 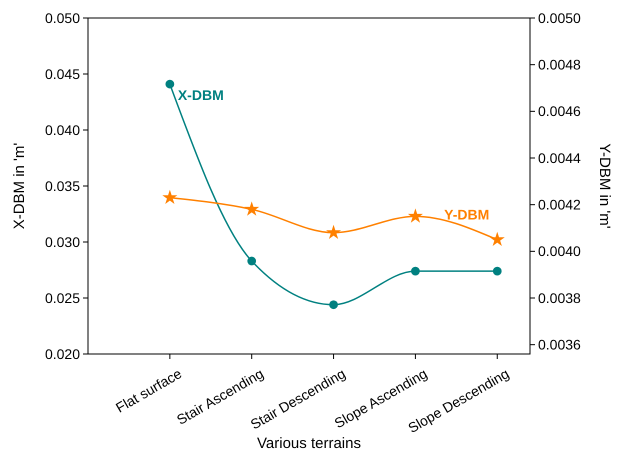 What do you see at coordinates (604, 186) in the screenshot?
I see `y2-axis-title: Y-DBM in 'm'` at bounding box center [604, 186].